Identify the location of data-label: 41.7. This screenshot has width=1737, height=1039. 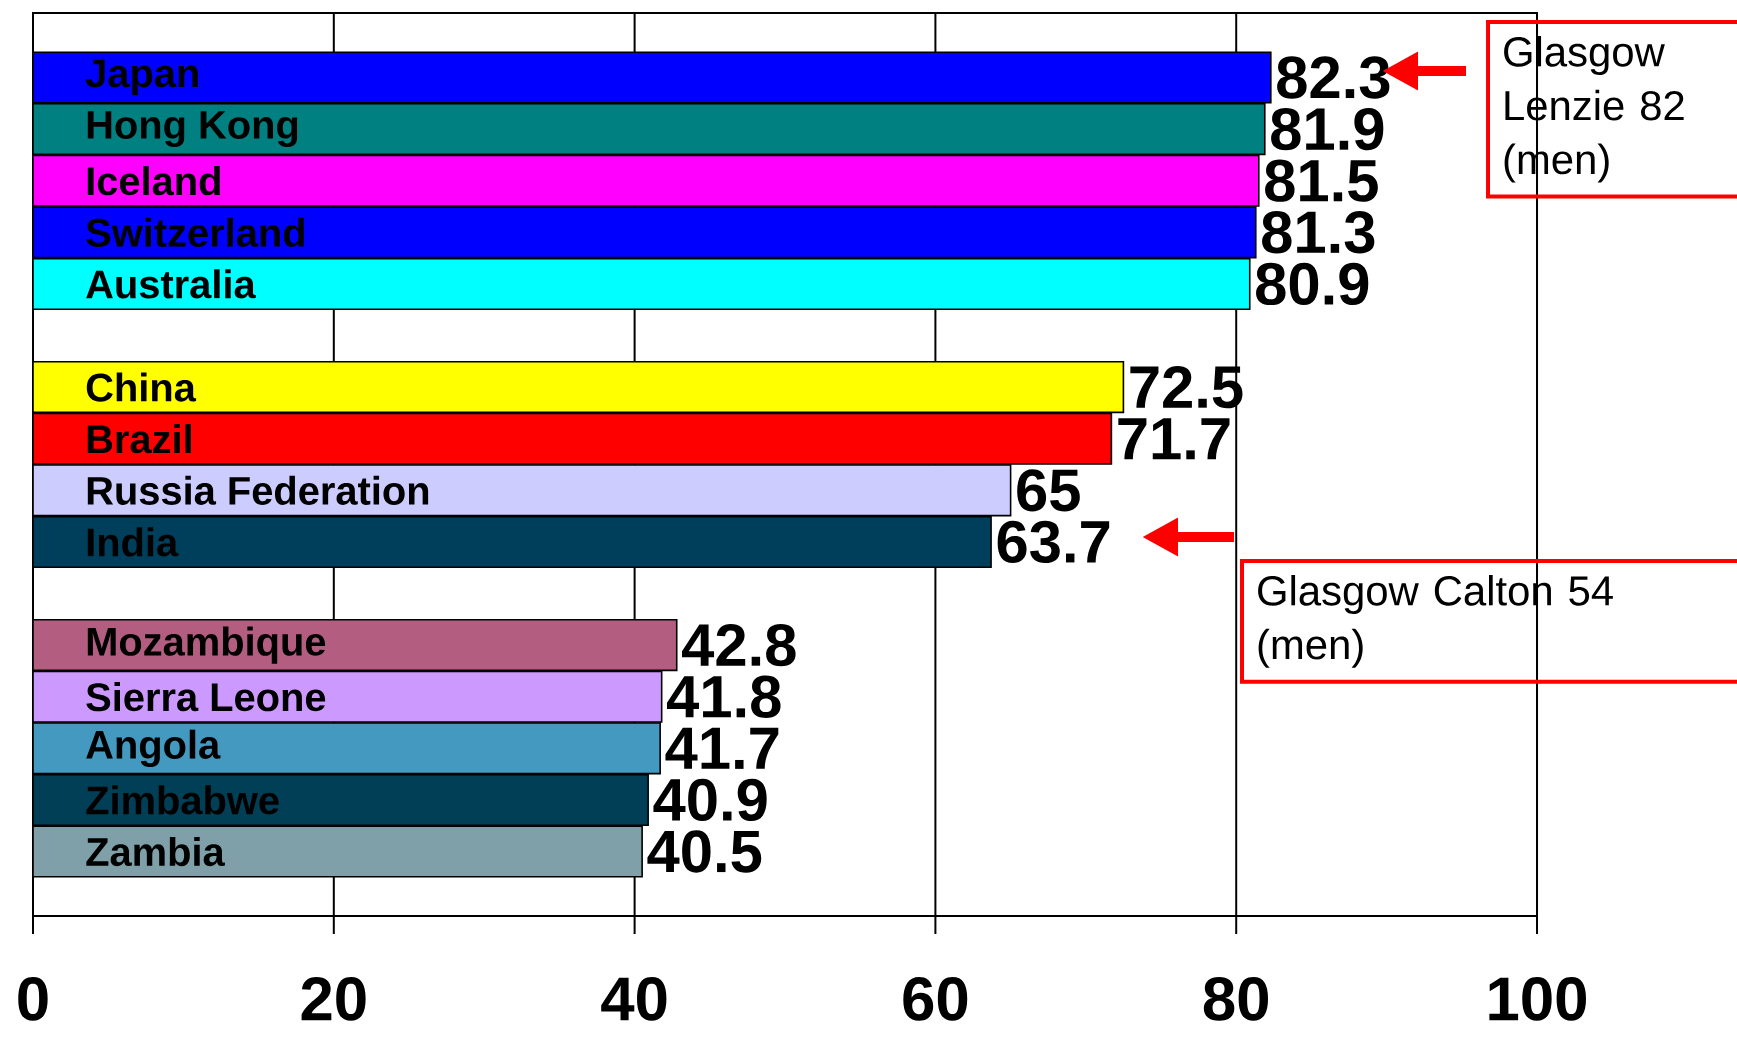
(722, 748).